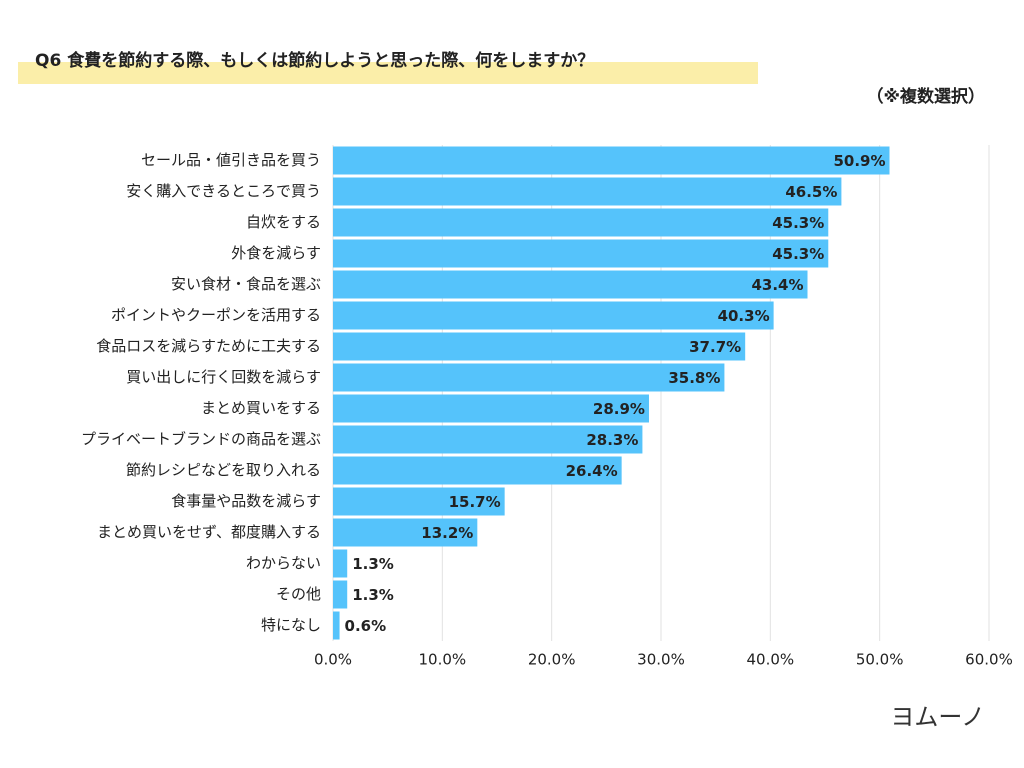 The height and width of the screenshot is (768, 1024). Describe the element at coordinates (333, 660) in the screenshot. I see `x-tick-label: 0.0%` at that location.